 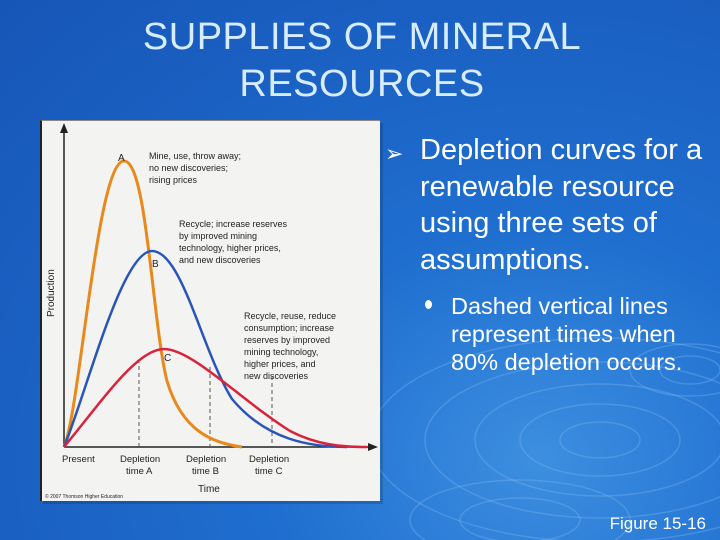 I want to click on curve-label-a: A, so click(x=121, y=158).